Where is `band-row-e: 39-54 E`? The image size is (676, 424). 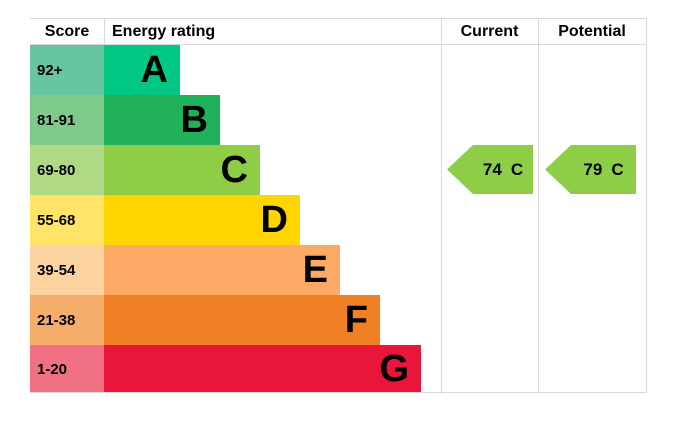
band-row-e: 39-54 E is located at coordinates (338, 270).